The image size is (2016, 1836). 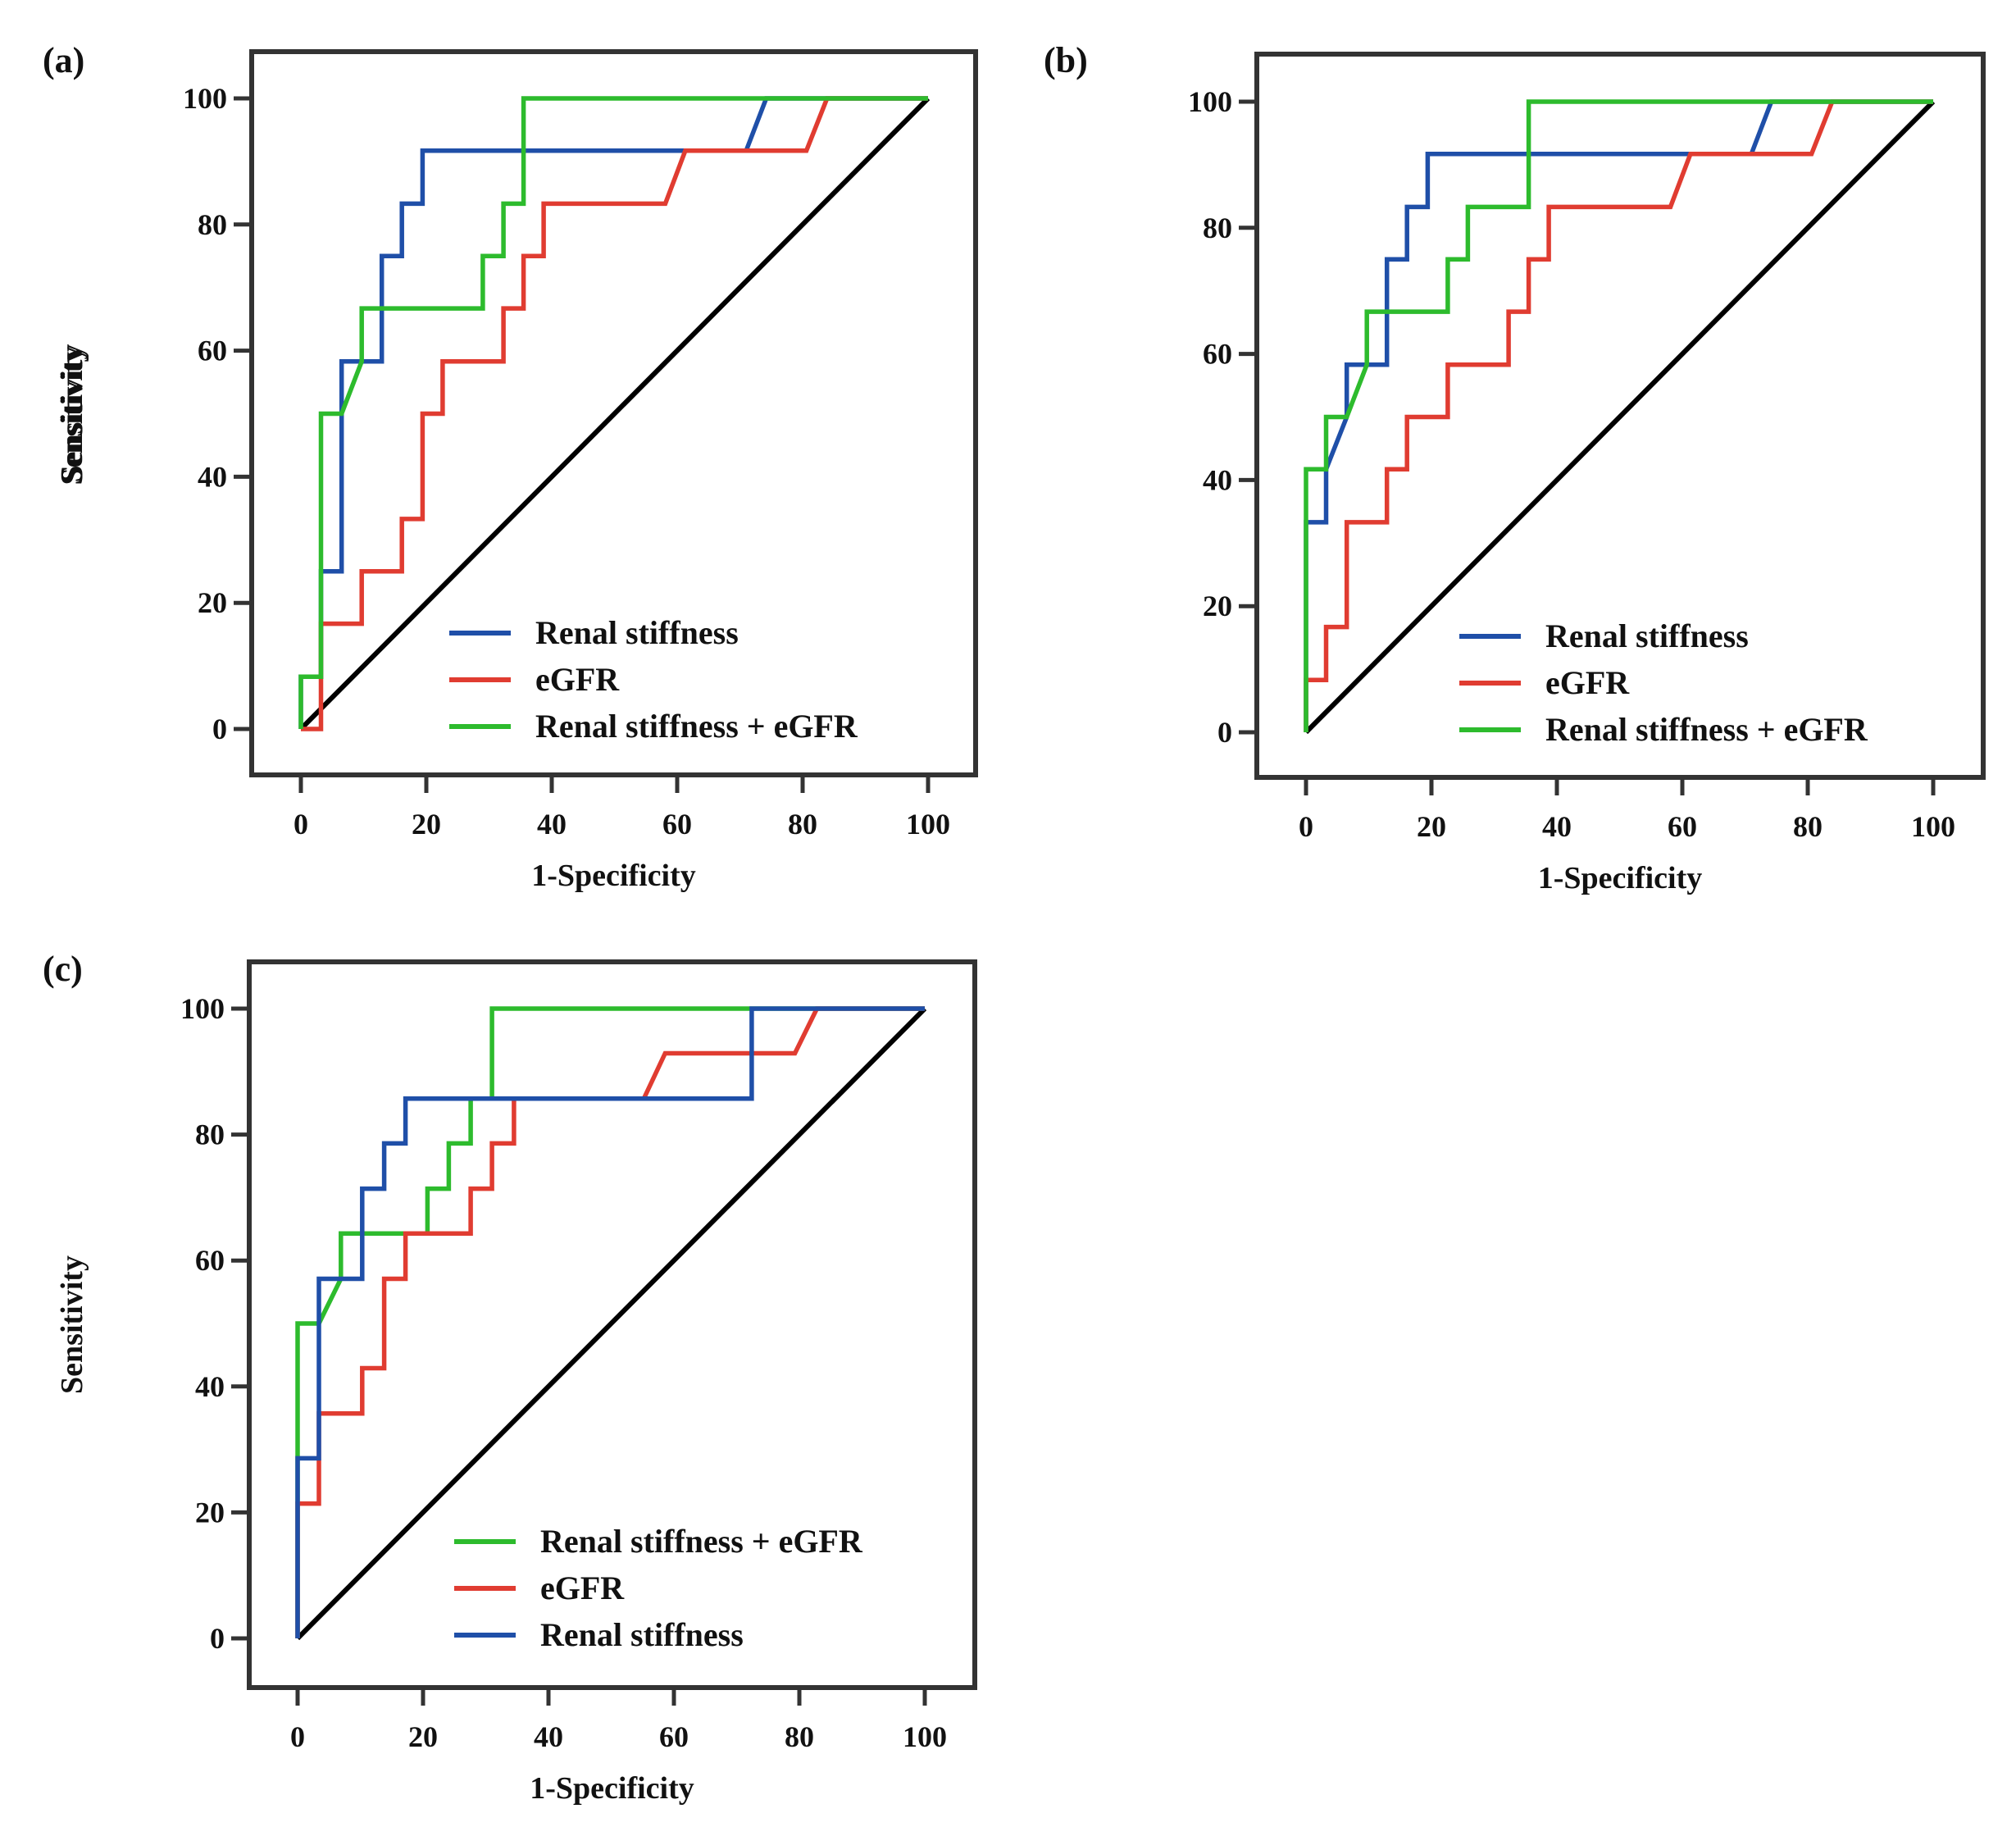 What do you see at coordinates (63, 60) in the screenshot?
I see `panel-label: (a)` at bounding box center [63, 60].